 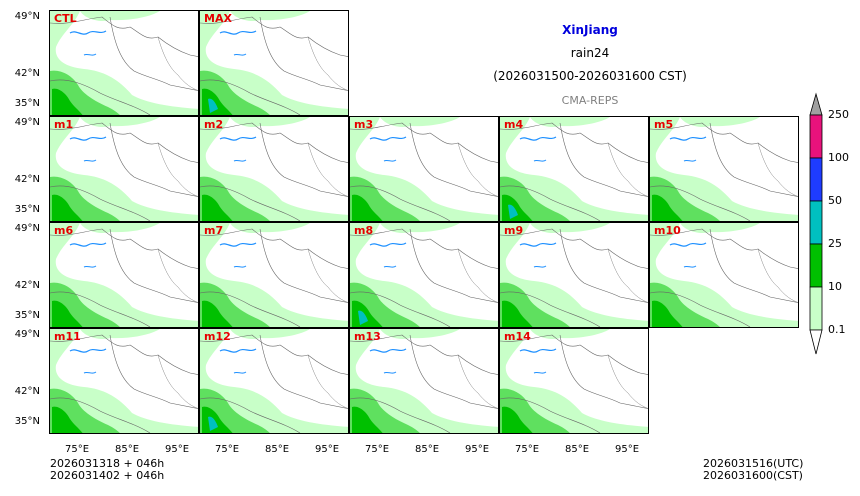 I want to click on panel-label: m3, so click(x=364, y=124).